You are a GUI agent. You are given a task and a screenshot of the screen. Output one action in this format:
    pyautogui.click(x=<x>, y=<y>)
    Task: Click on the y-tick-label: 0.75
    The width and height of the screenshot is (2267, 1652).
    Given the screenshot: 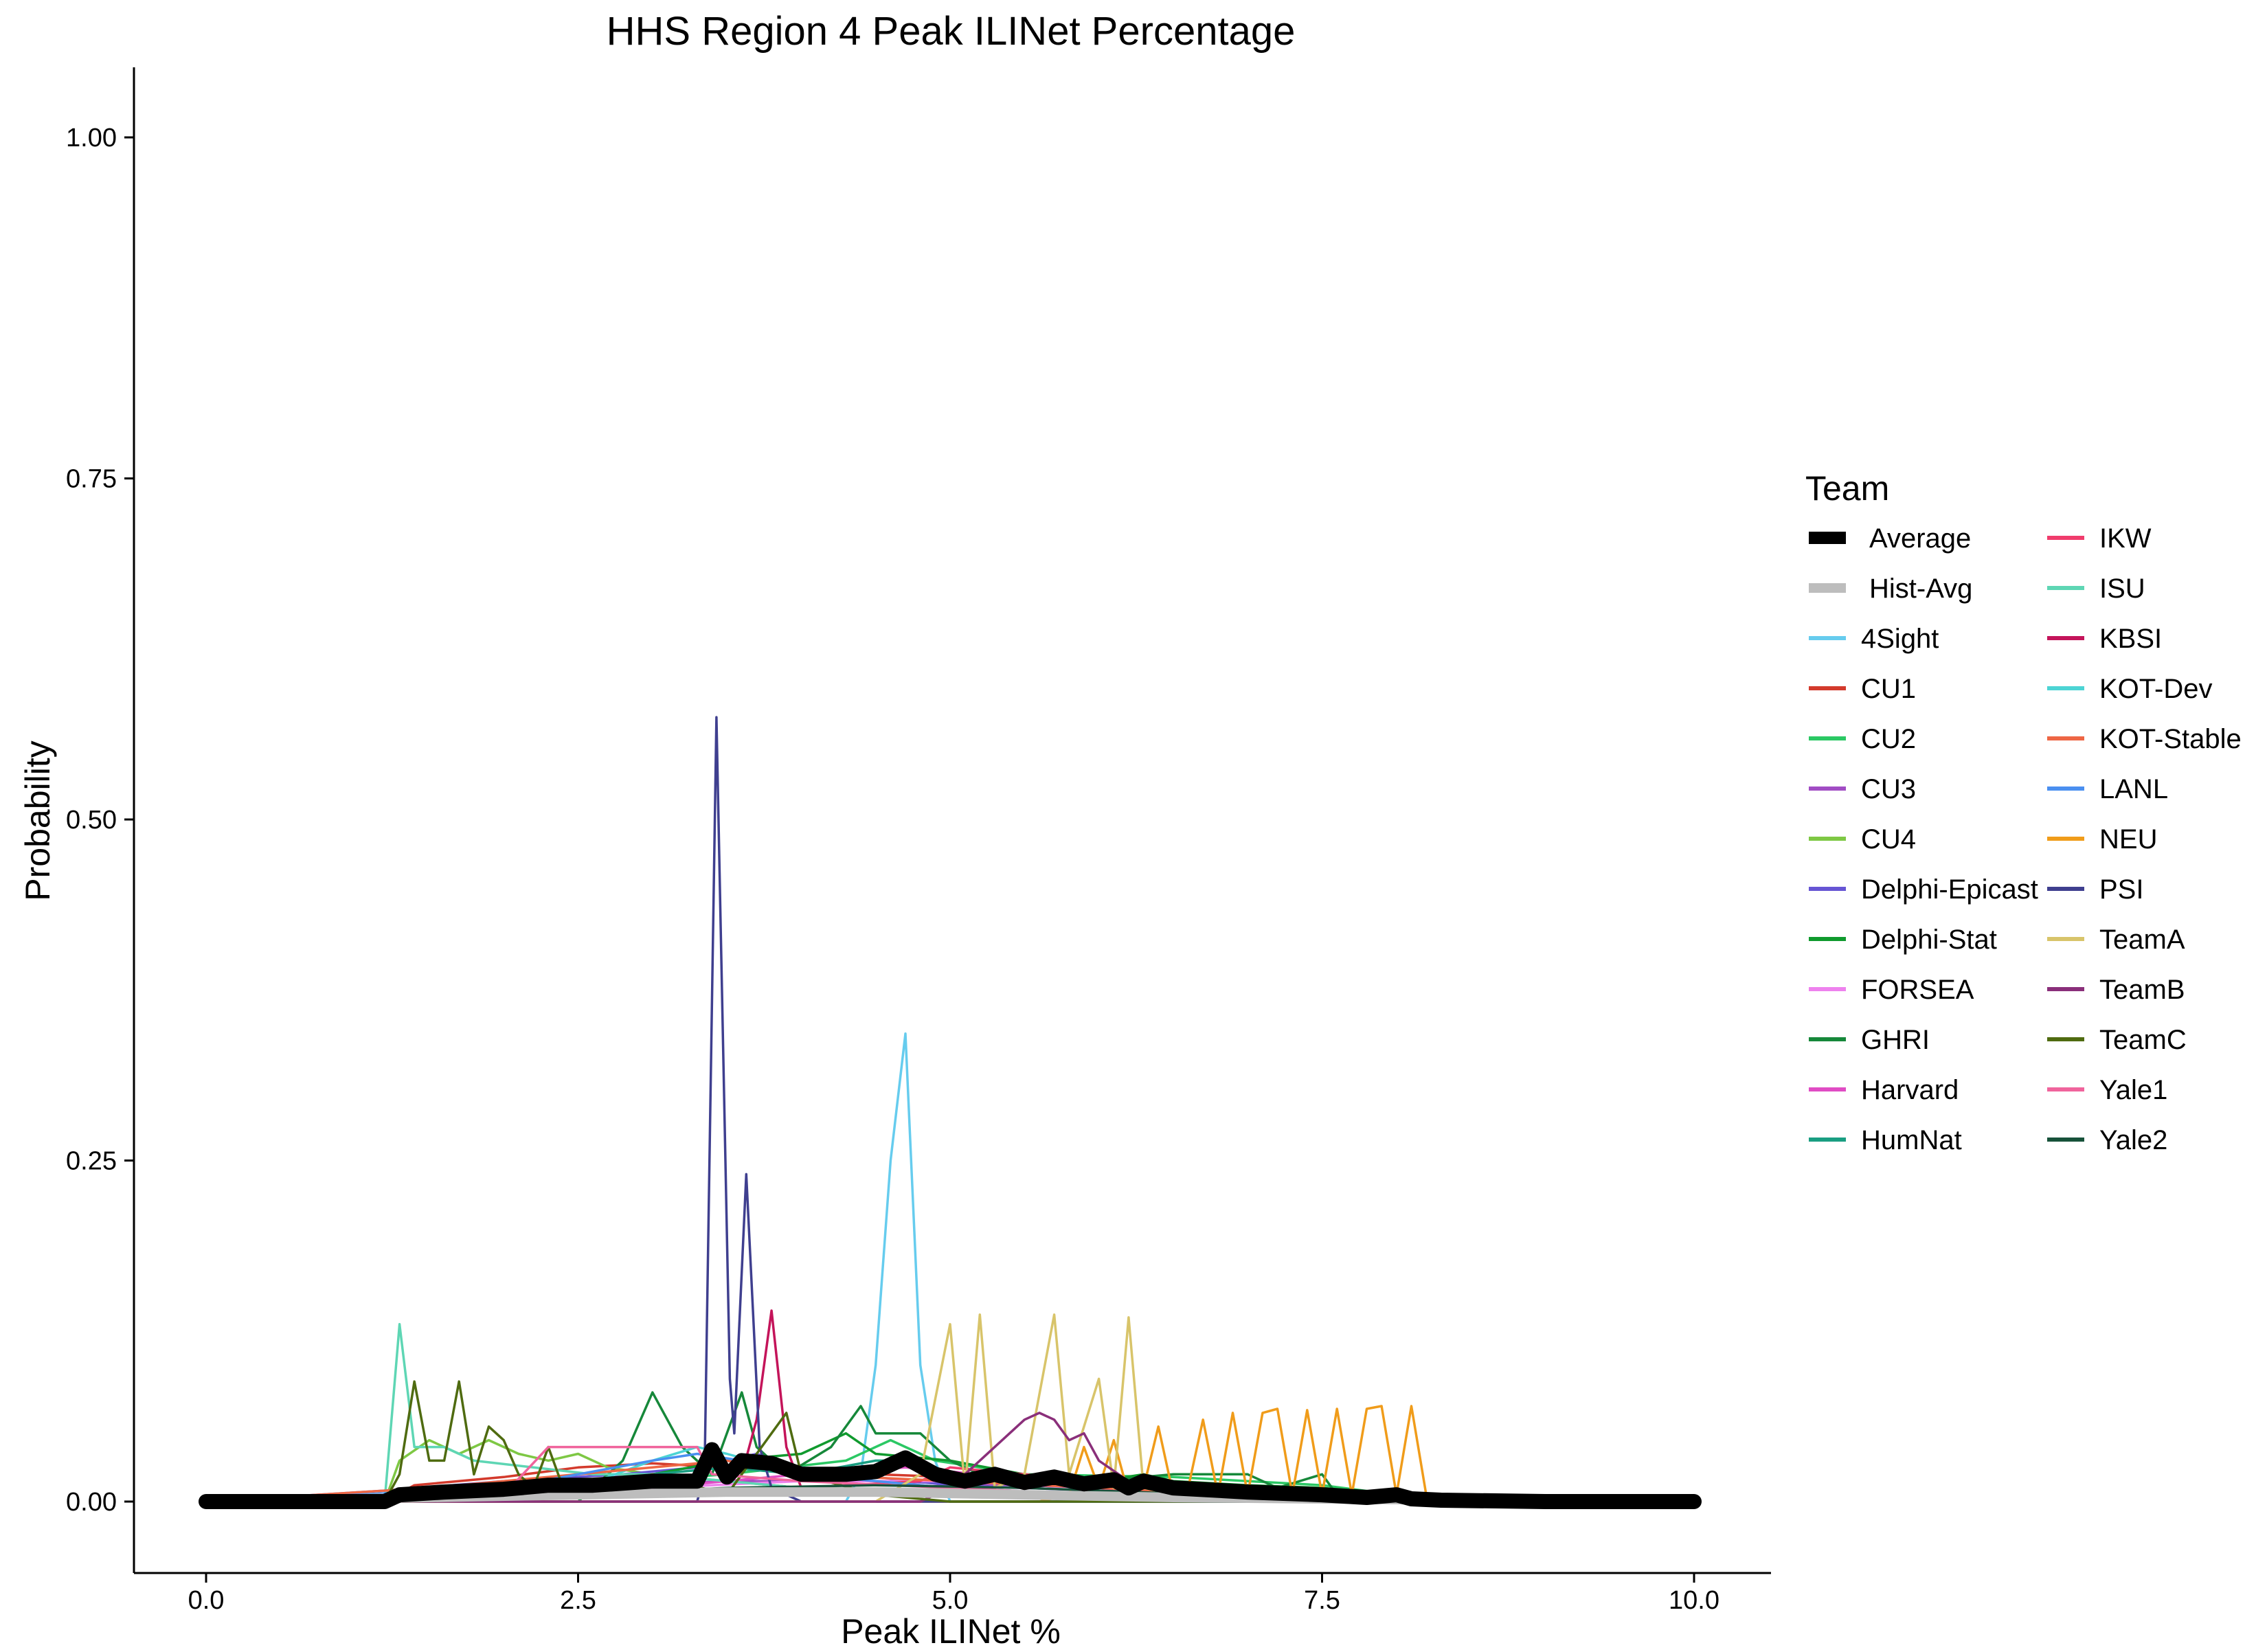 What is the action you would take?
    pyautogui.click(x=92, y=479)
    